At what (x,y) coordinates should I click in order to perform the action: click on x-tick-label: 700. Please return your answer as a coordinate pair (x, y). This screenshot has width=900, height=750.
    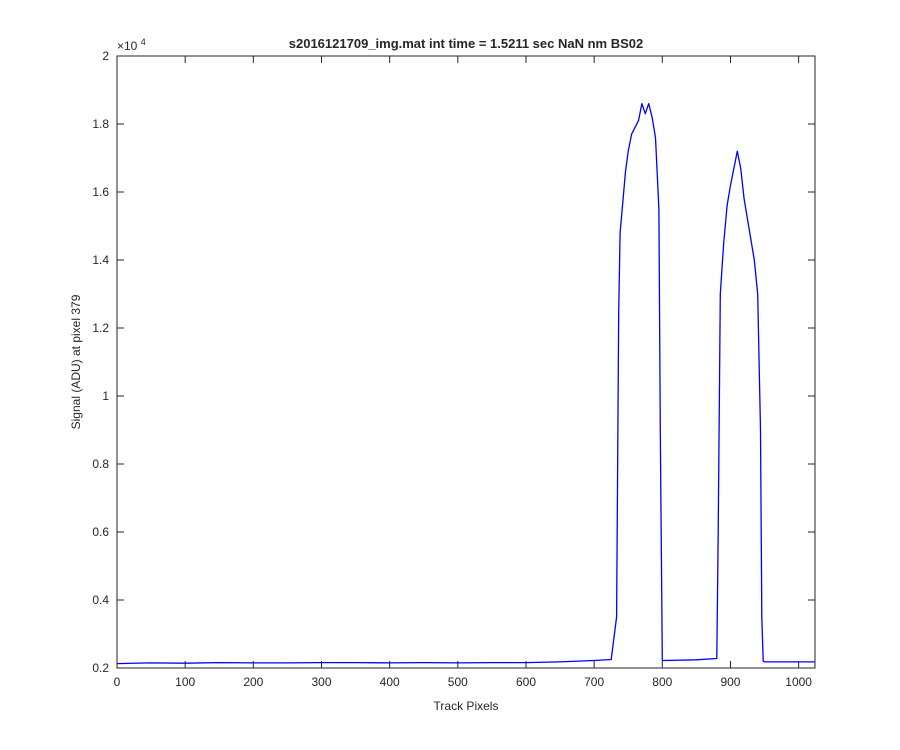
    Looking at the image, I should click on (594, 682).